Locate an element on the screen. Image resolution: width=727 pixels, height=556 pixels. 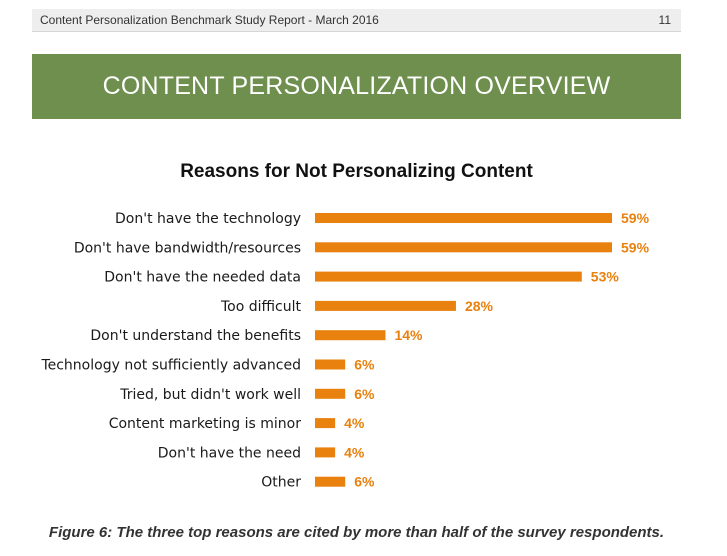
value-label-don-t-understand-the-benefits: 14% is located at coordinates (408, 335).